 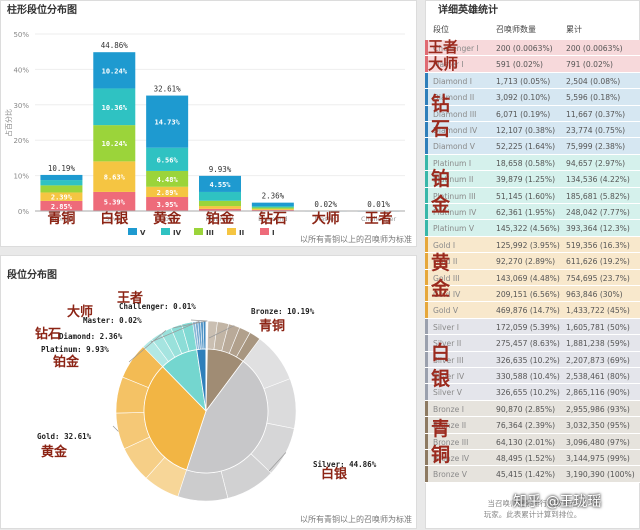 What do you see at coordinates (525, 196) in the screenshot?
I see `cell-count: 51,145 (1.60%)` at bounding box center [525, 196].